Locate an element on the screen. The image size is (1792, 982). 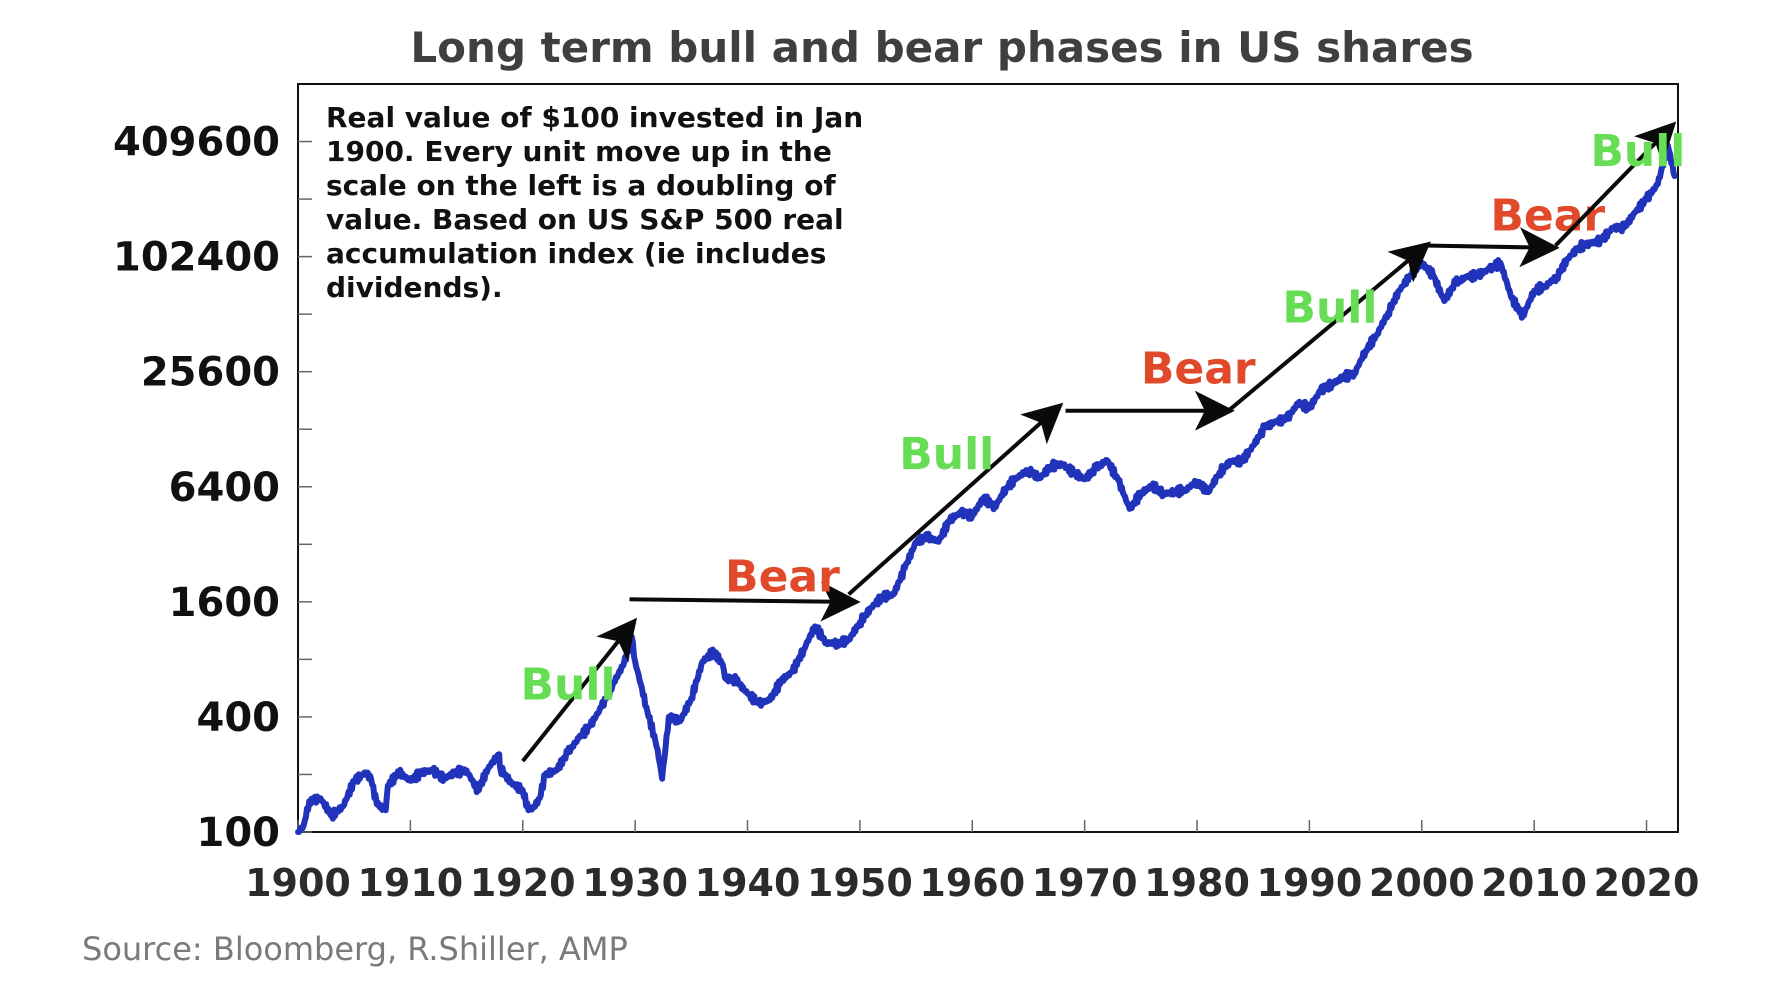
y-tick-label: 102400 is located at coordinates (196, 258).